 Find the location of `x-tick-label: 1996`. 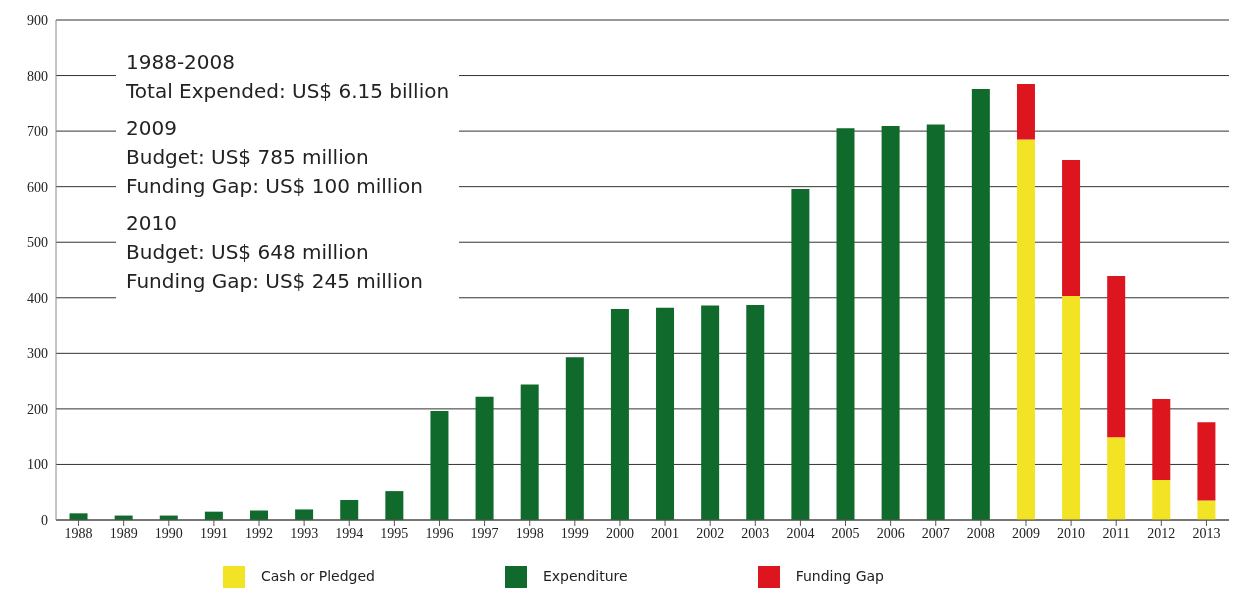

x-tick-label: 1996 is located at coordinates (439, 533).